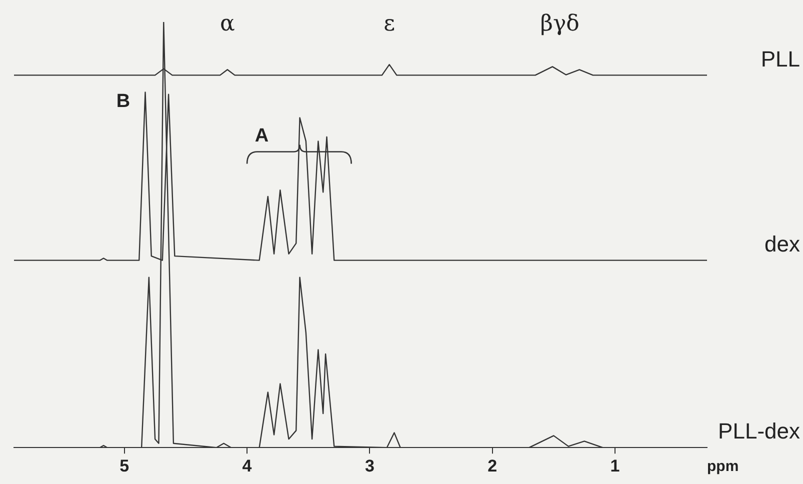 The height and width of the screenshot is (484, 803). What do you see at coordinates (759, 431) in the screenshot?
I see `series-label: PLL-dex` at bounding box center [759, 431].